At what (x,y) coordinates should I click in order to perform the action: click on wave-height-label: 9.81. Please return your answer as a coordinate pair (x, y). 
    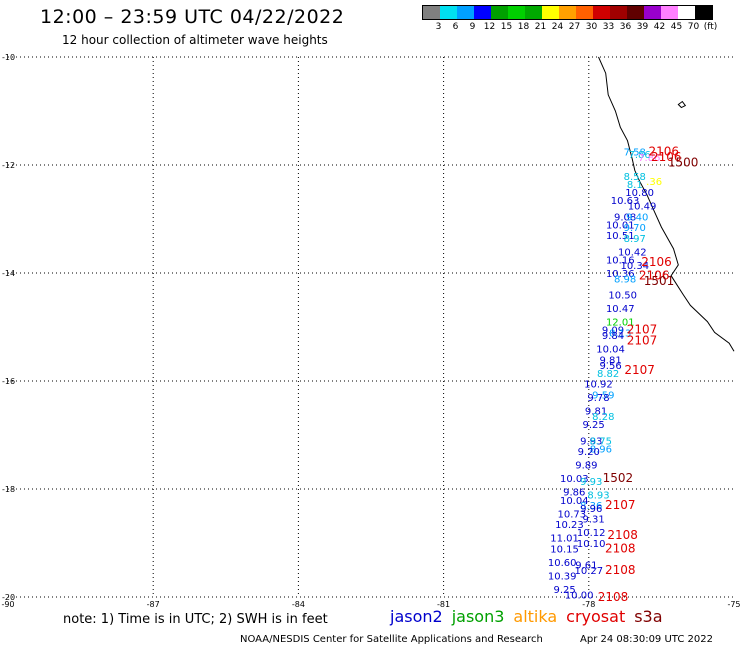
    Looking at the image, I should click on (596, 412).